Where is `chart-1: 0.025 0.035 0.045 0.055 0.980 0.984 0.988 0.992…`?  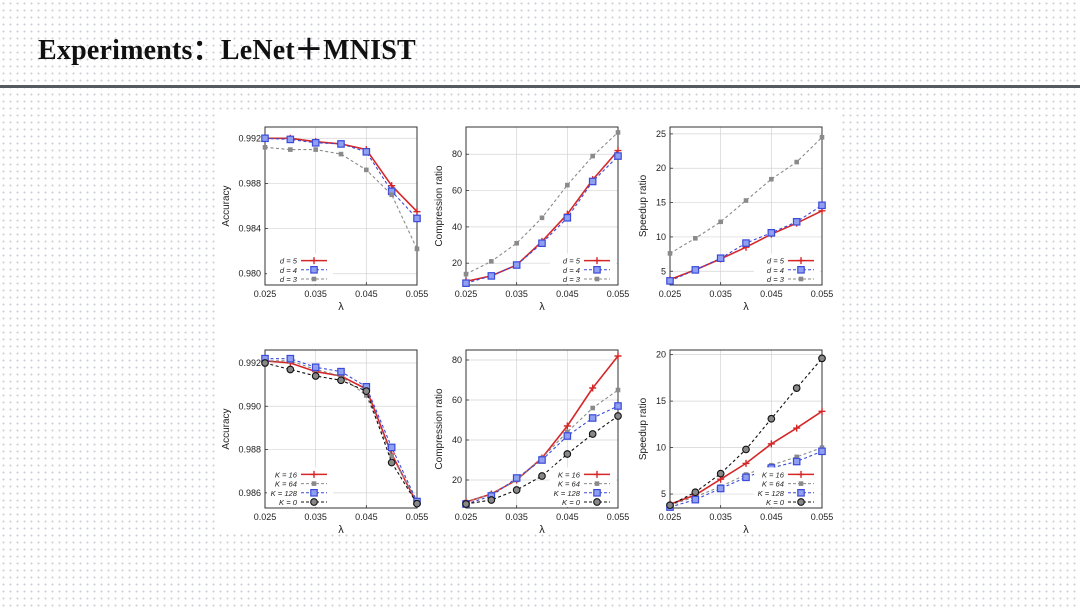
chart-1: 0.025 0.035 0.045 0.055 0.980 0.984 0.988 0.992… is located at coordinates (325, 219).